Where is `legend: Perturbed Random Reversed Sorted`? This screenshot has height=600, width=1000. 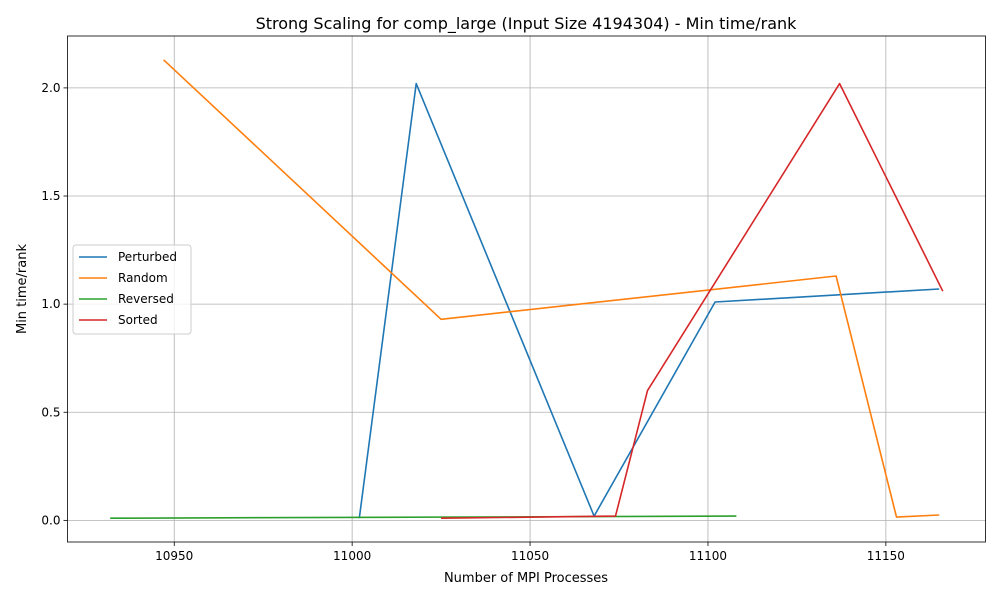
legend: Perturbed Random Reversed Sorted is located at coordinates (132, 289).